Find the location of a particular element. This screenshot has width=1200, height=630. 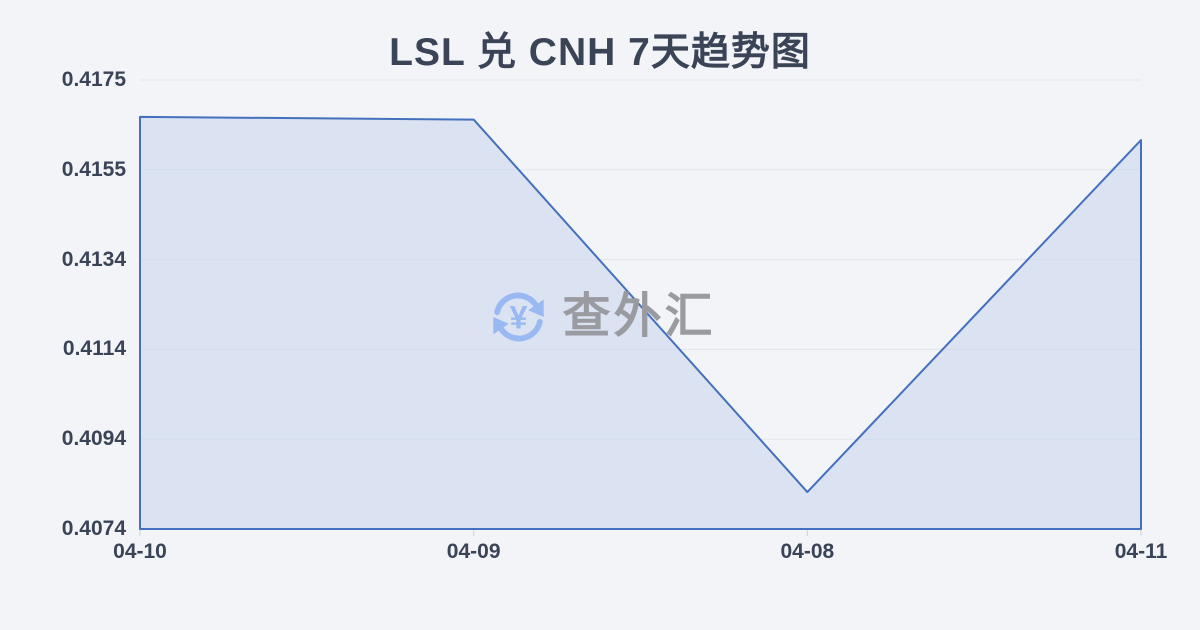

watermark: ¥ 查外汇 is located at coordinates (599, 317).